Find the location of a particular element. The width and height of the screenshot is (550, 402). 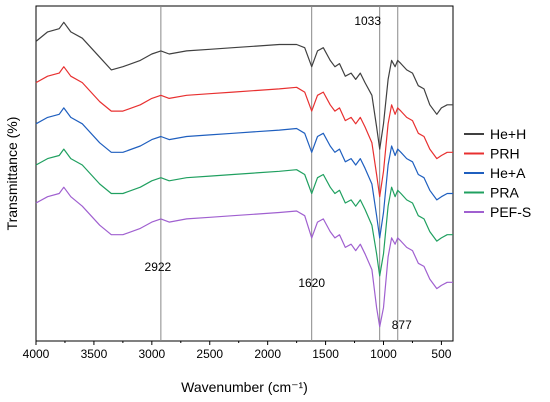

legend-label-pef-s: PEF-S is located at coordinates (510, 212).